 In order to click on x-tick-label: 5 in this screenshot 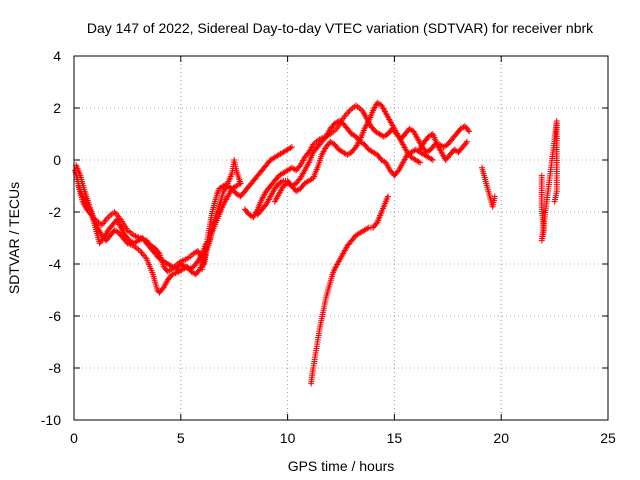, I will do `click(181, 438)`.